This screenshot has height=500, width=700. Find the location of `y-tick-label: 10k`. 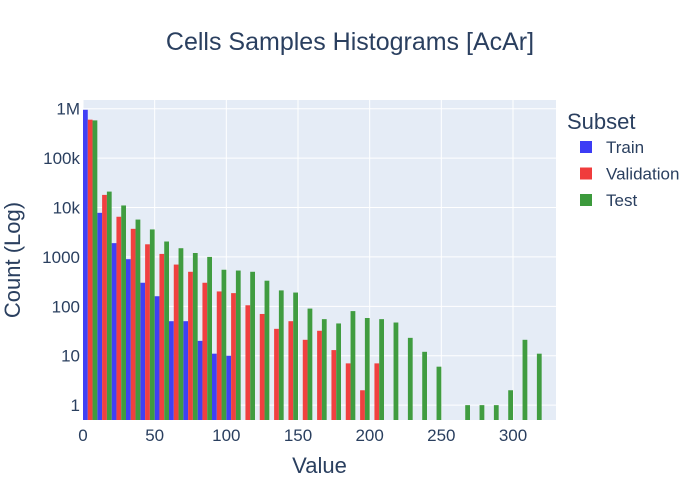

y-tick-label: 10k is located at coordinates (67, 208).